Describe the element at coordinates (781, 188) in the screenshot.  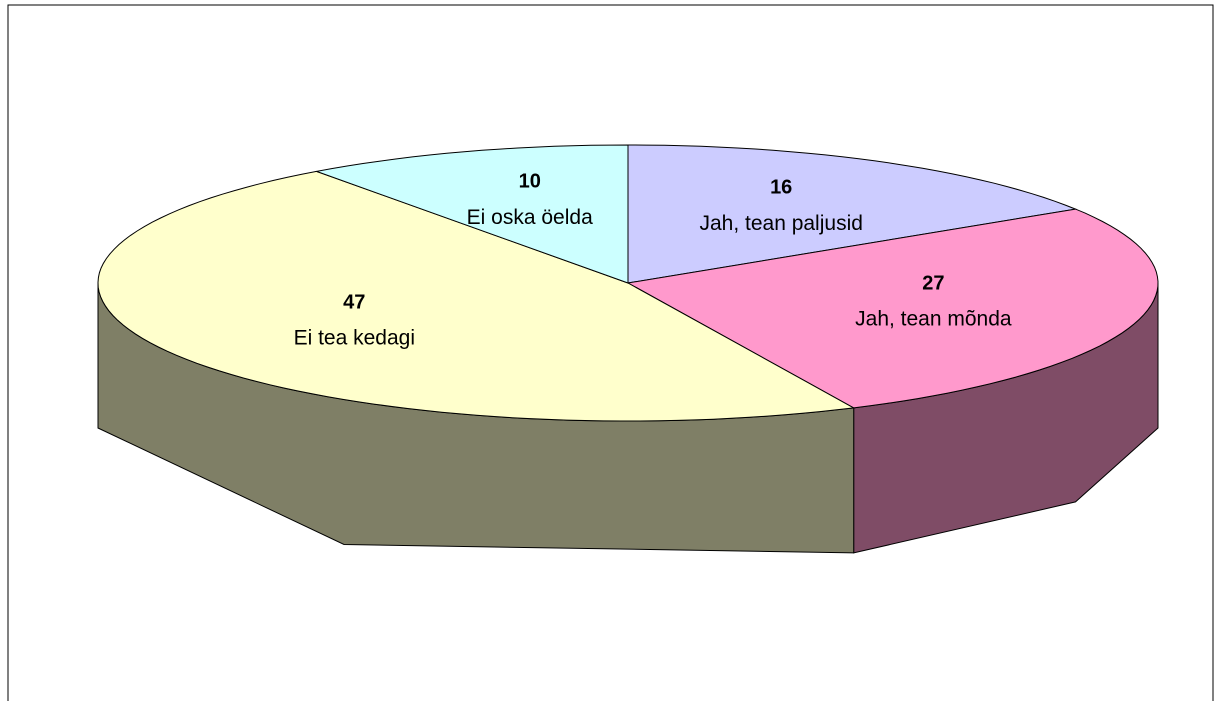
I see `data-label: 16` at that location.